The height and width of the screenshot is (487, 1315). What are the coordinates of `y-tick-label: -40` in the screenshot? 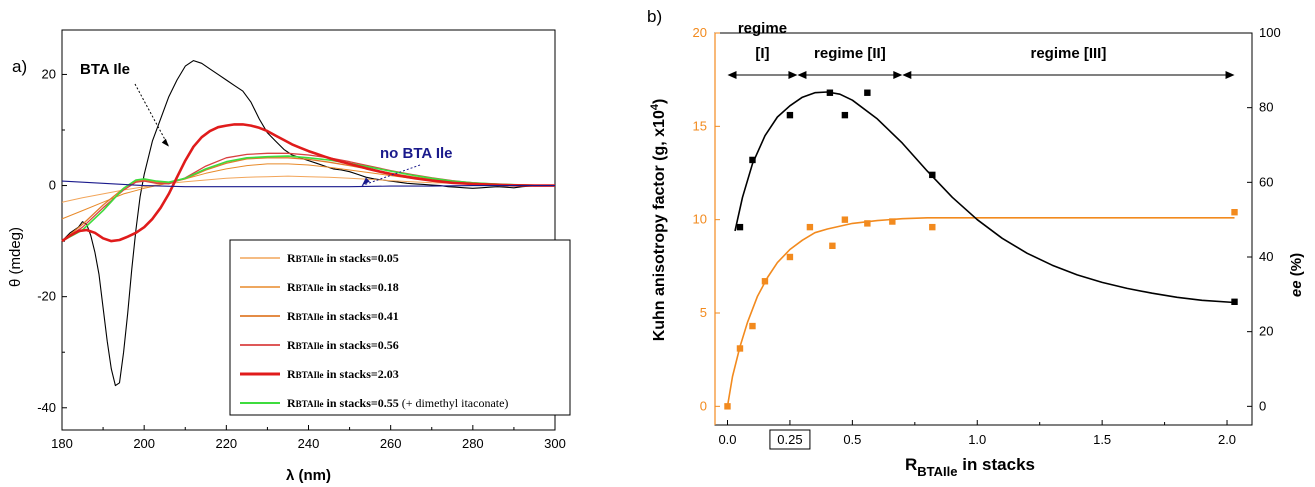 It's located at (46, 407).